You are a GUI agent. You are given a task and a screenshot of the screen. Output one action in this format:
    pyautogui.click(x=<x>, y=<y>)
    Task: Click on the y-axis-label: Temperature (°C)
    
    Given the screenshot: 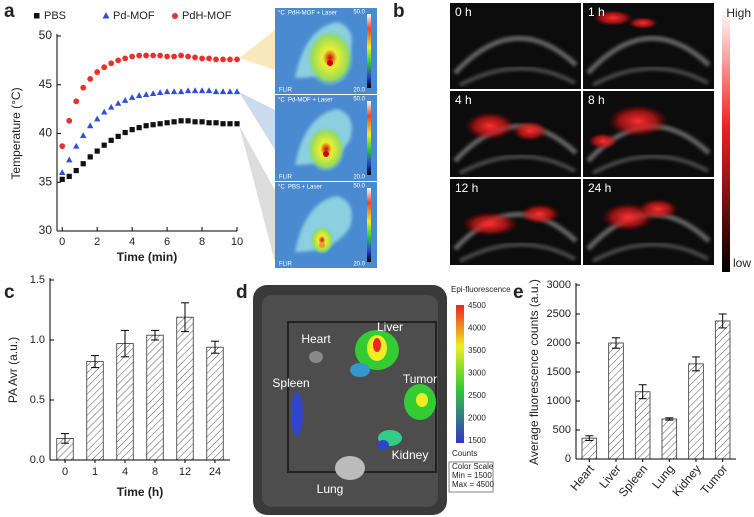 What is the action you would take?
    pyautogui.click(x=16, y=133)
    